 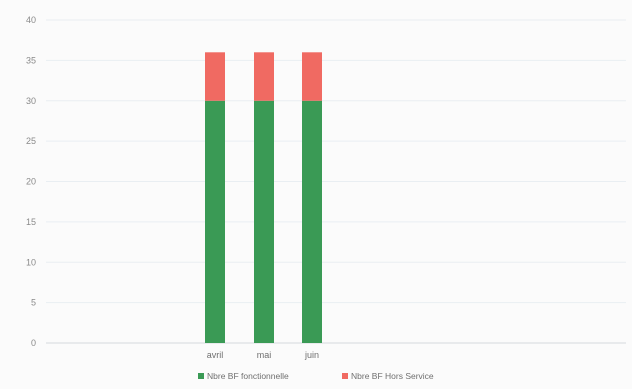 I want to click on x-axis-category-labels: avril mai juin, so click(x=263, y=355).